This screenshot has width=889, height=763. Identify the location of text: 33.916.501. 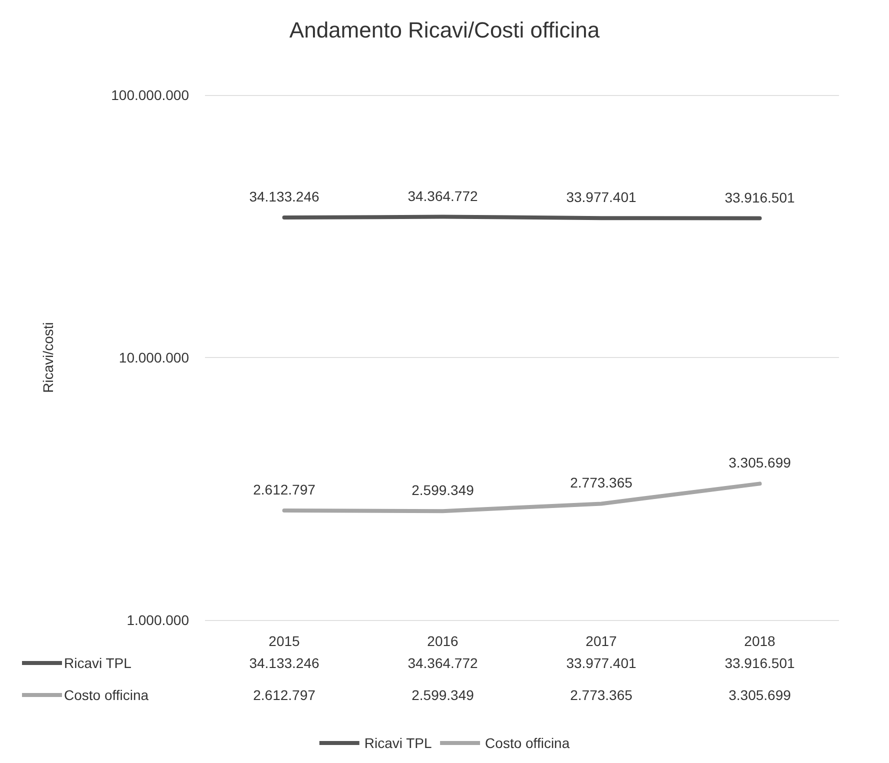
(759, 197).